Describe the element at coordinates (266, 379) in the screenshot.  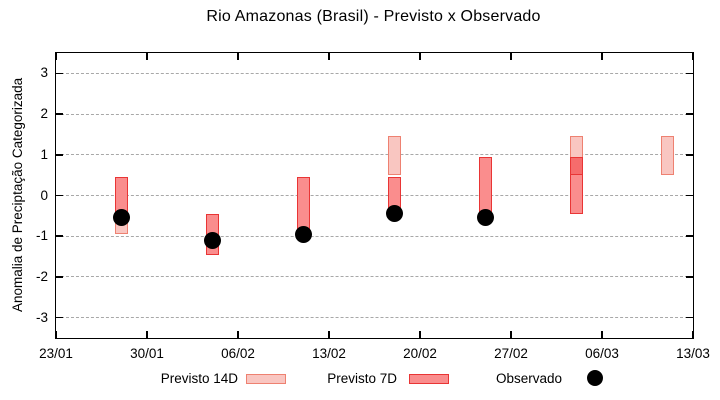
I see `legend-swatch-previsto-14d-icon` at that location.